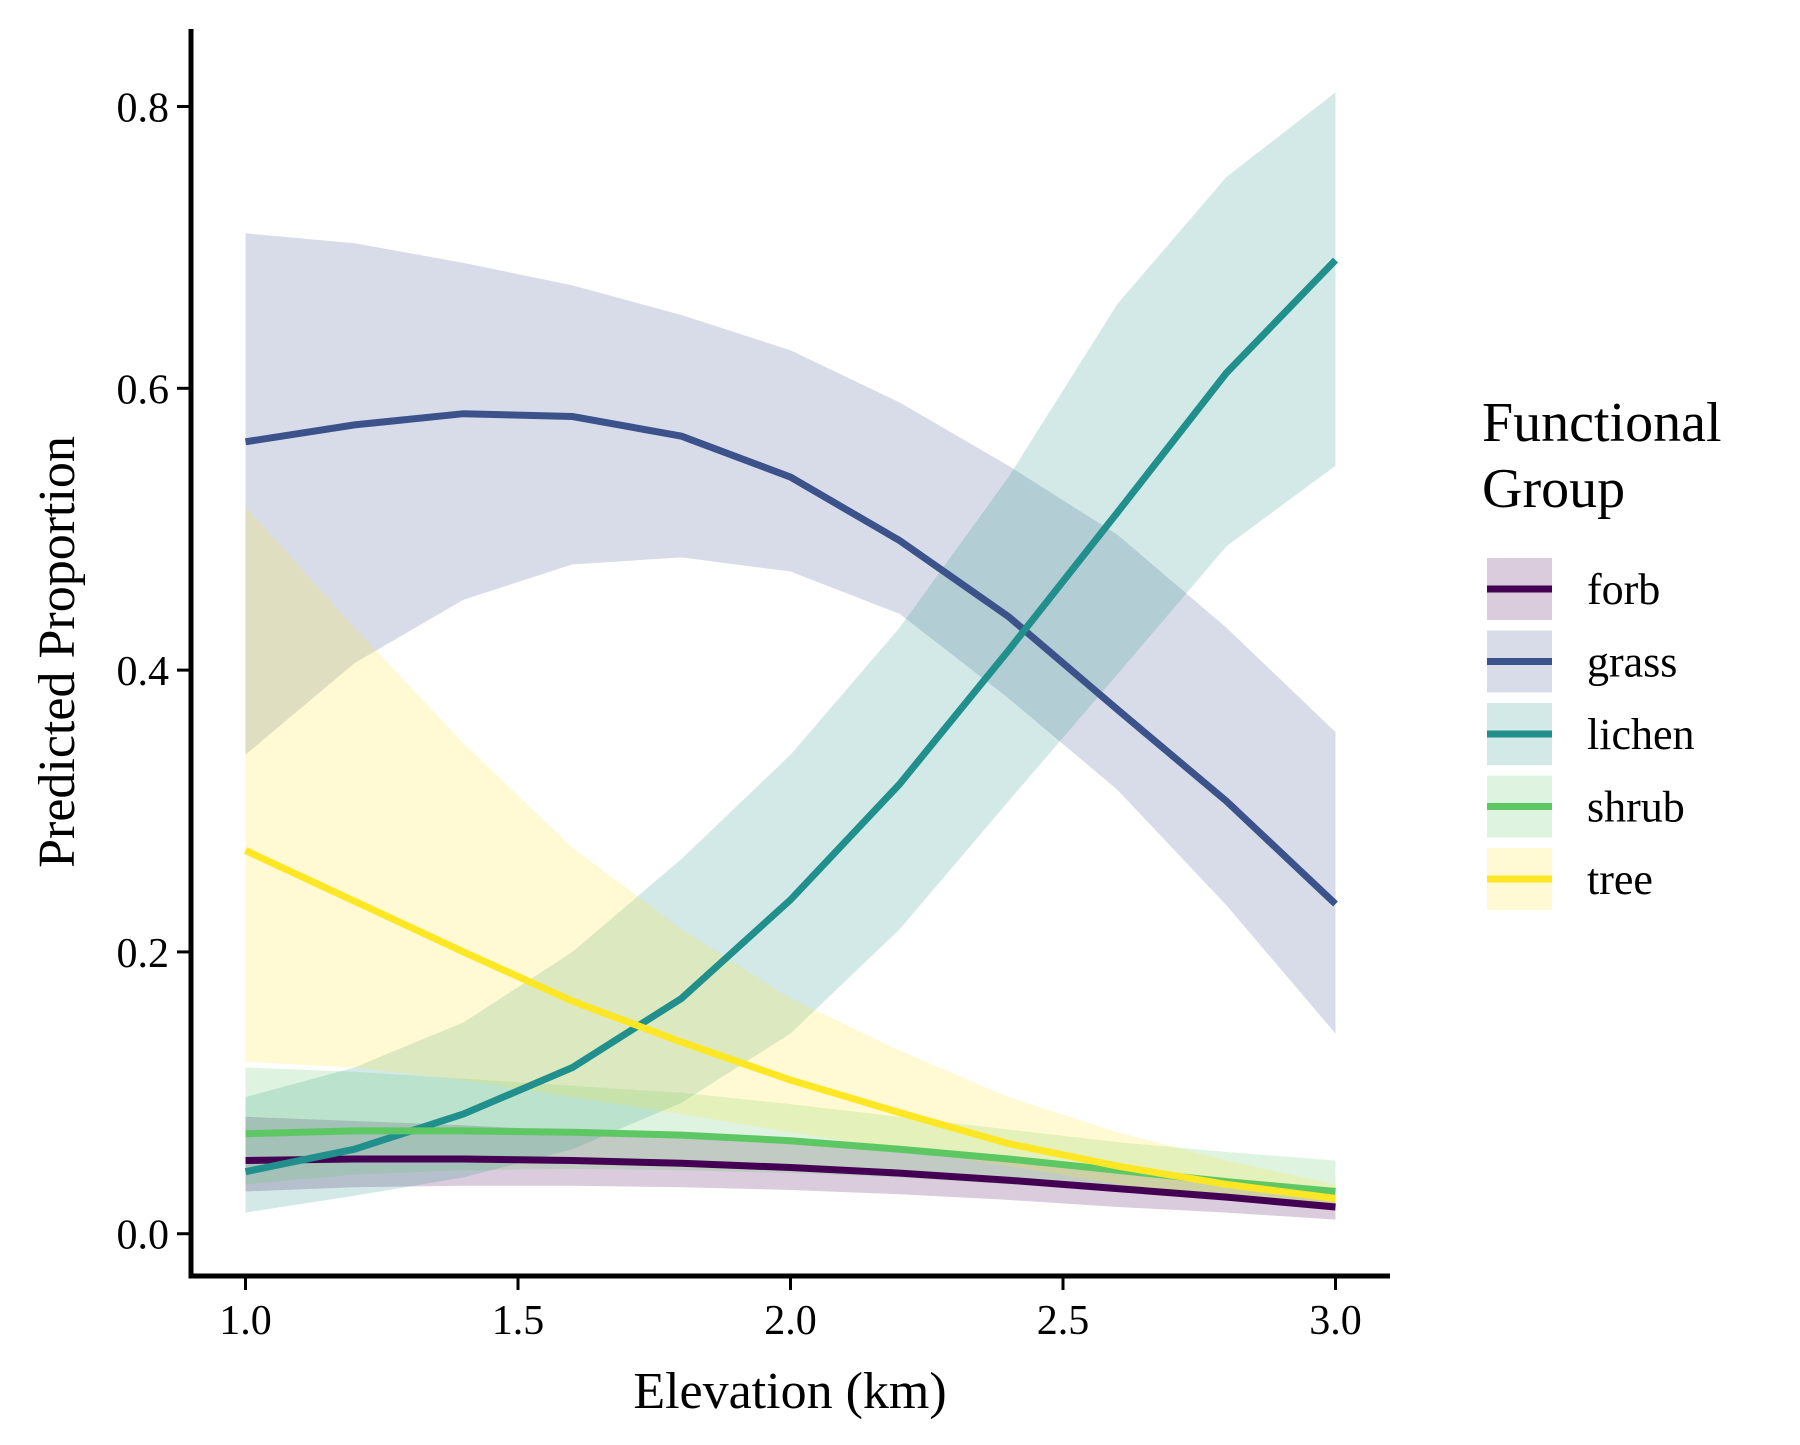 The image size is (1800, 1445). What do you see at coordinates (143, 1236) in the screenshot?
I see `y-tick-label: 0.0` at bounding box center [143, 1236].